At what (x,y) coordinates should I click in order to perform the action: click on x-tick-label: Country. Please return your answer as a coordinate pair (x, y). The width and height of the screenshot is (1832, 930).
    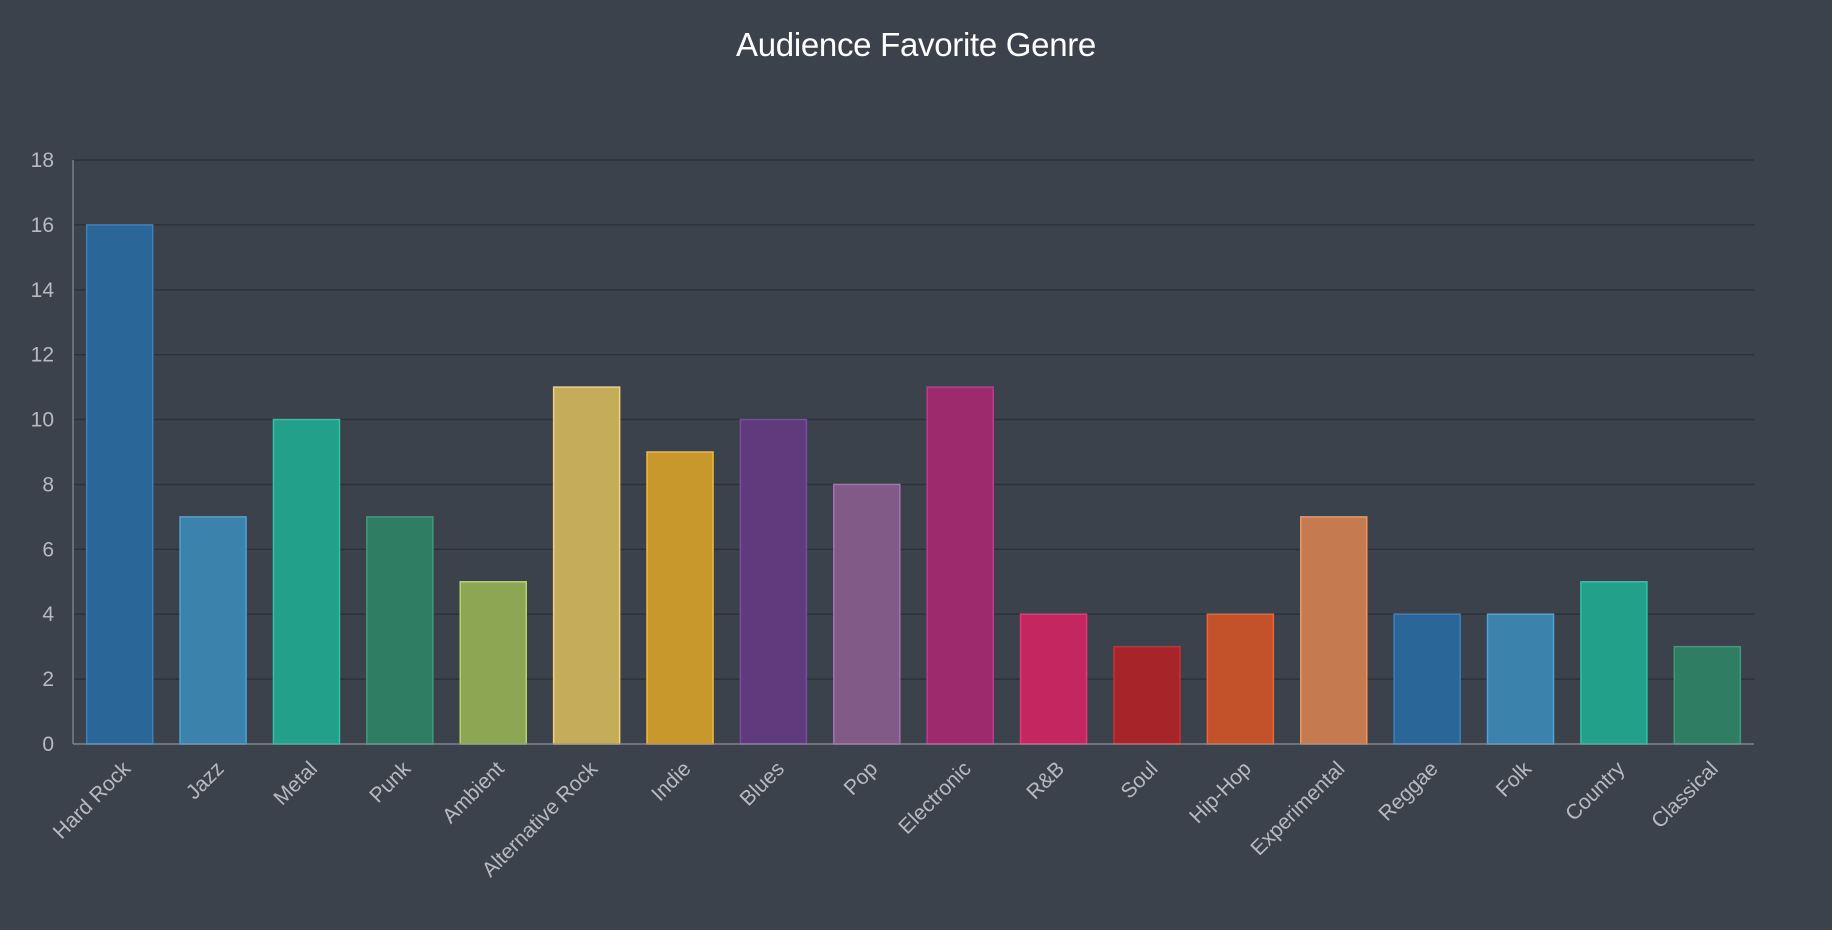
    Looking at the image, I should click on (1595, 791).